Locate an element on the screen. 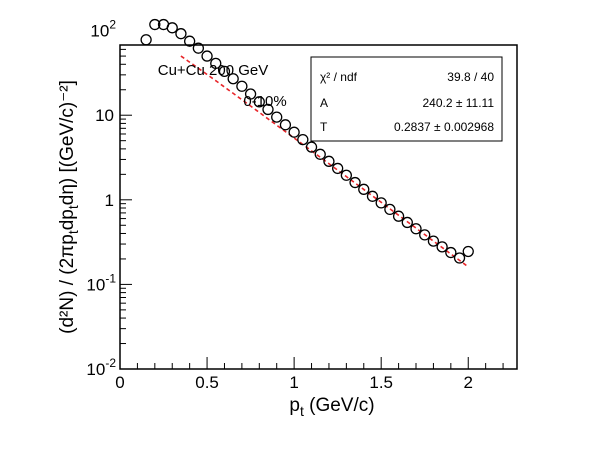  x-axis-title: pt (GeV/c) is located at coordinates (331, 407).